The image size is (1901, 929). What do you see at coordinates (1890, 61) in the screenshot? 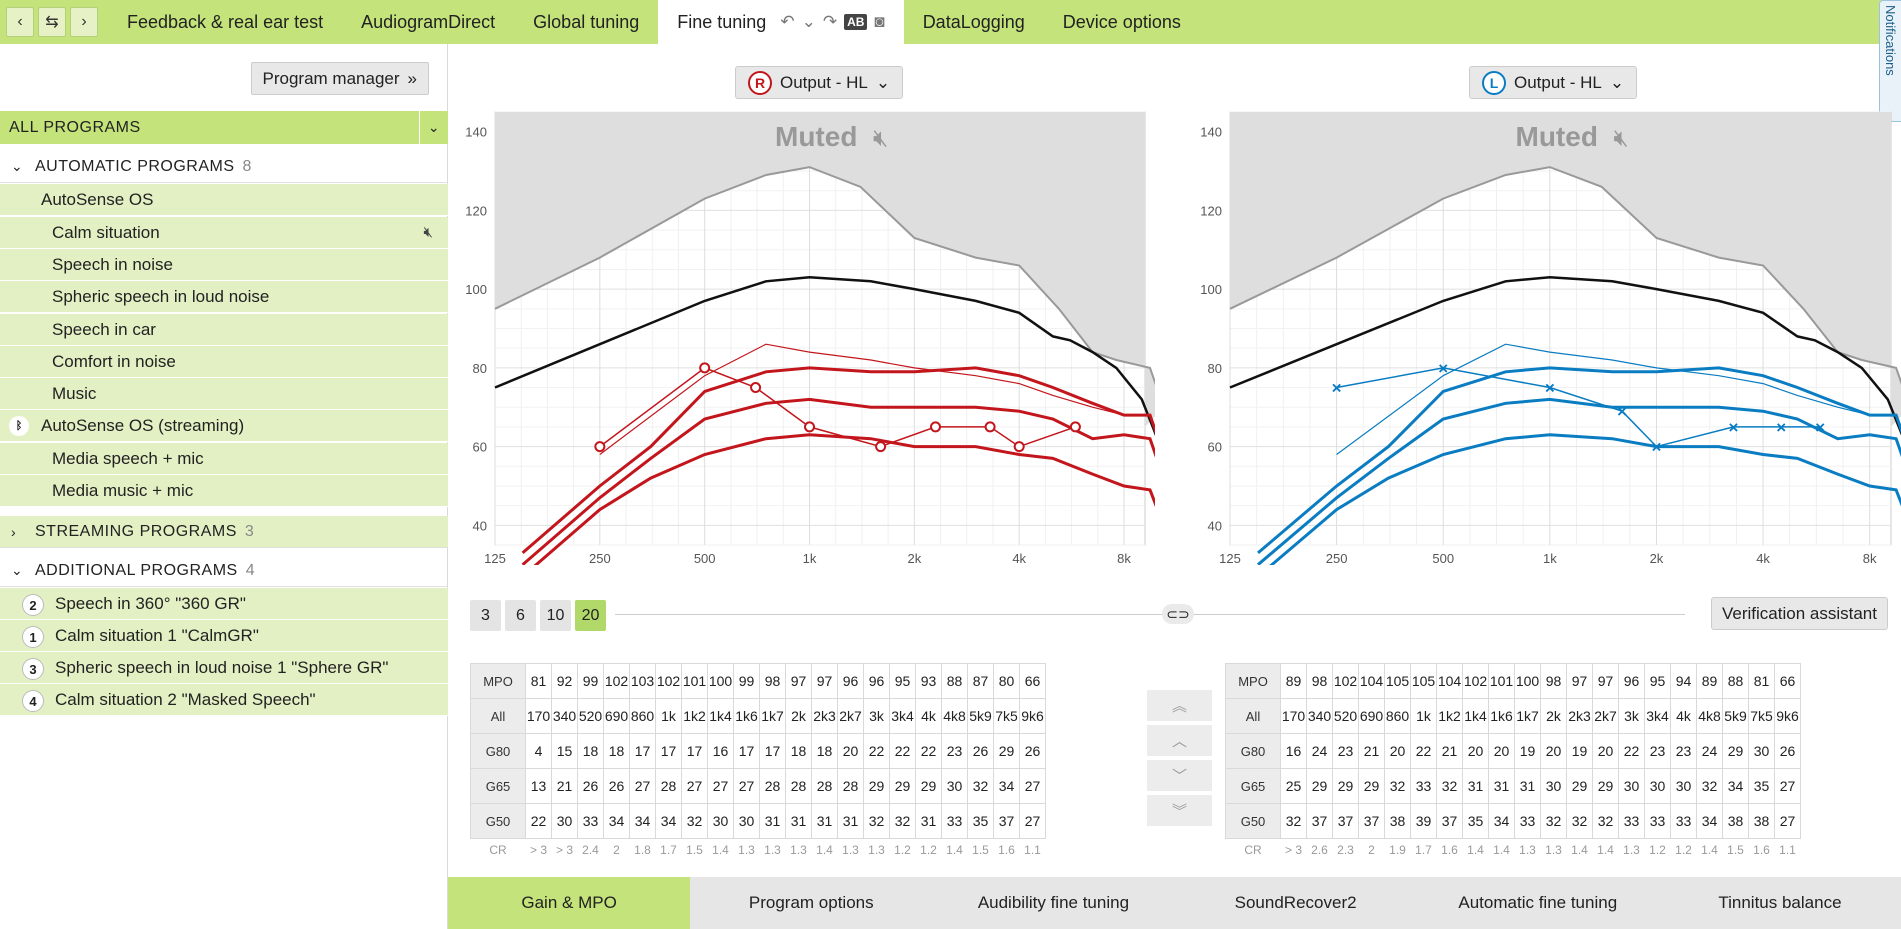
I see `notifications-tab: Notifications` at bounding box center [1890, 61].